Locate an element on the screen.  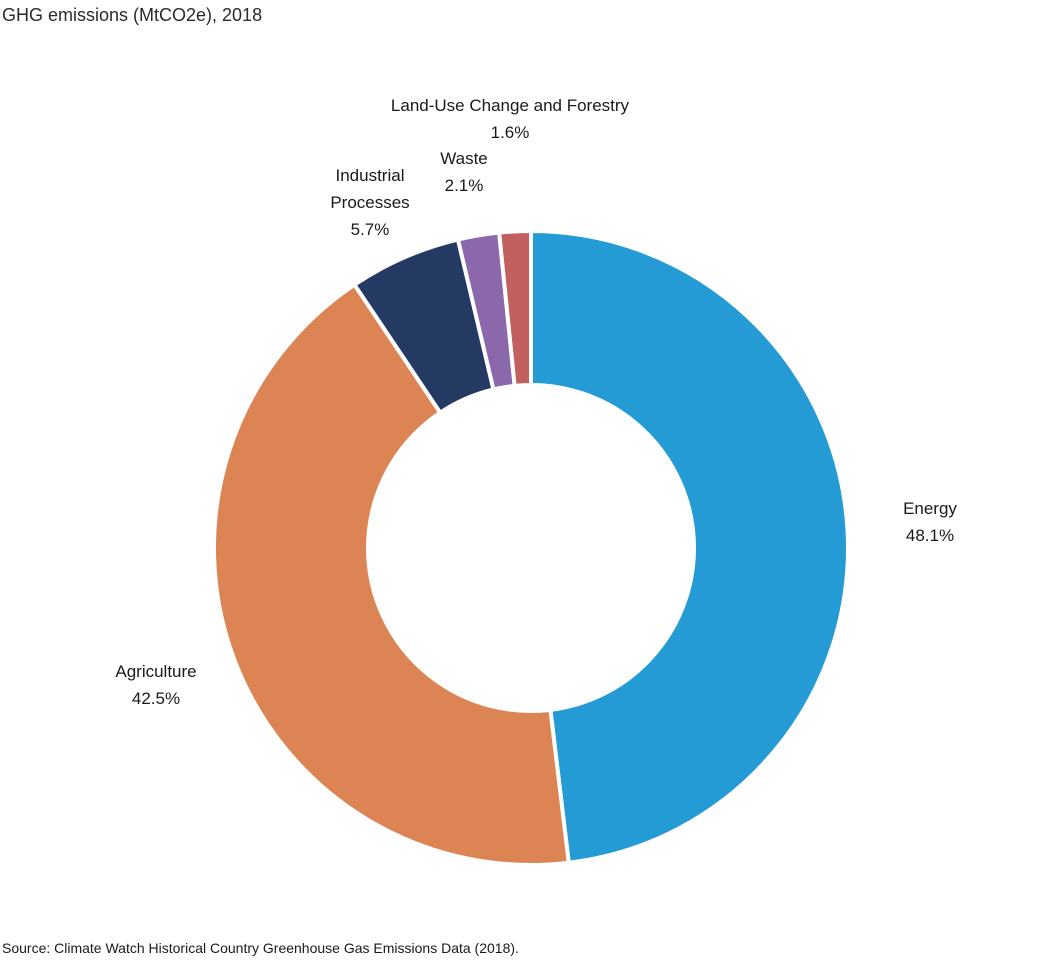
label-waste: Waste 2.1% is located at coordinates (464, 172).